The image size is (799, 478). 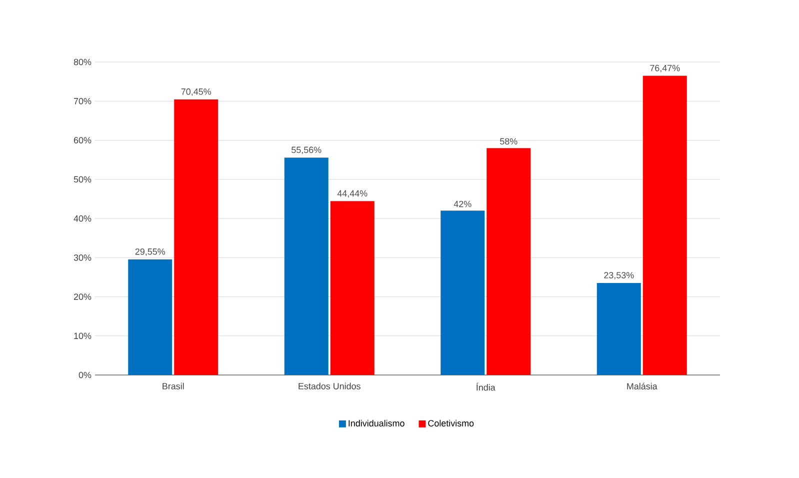 I want to click on data-label: 44,44%, so click(x=352, y=194).